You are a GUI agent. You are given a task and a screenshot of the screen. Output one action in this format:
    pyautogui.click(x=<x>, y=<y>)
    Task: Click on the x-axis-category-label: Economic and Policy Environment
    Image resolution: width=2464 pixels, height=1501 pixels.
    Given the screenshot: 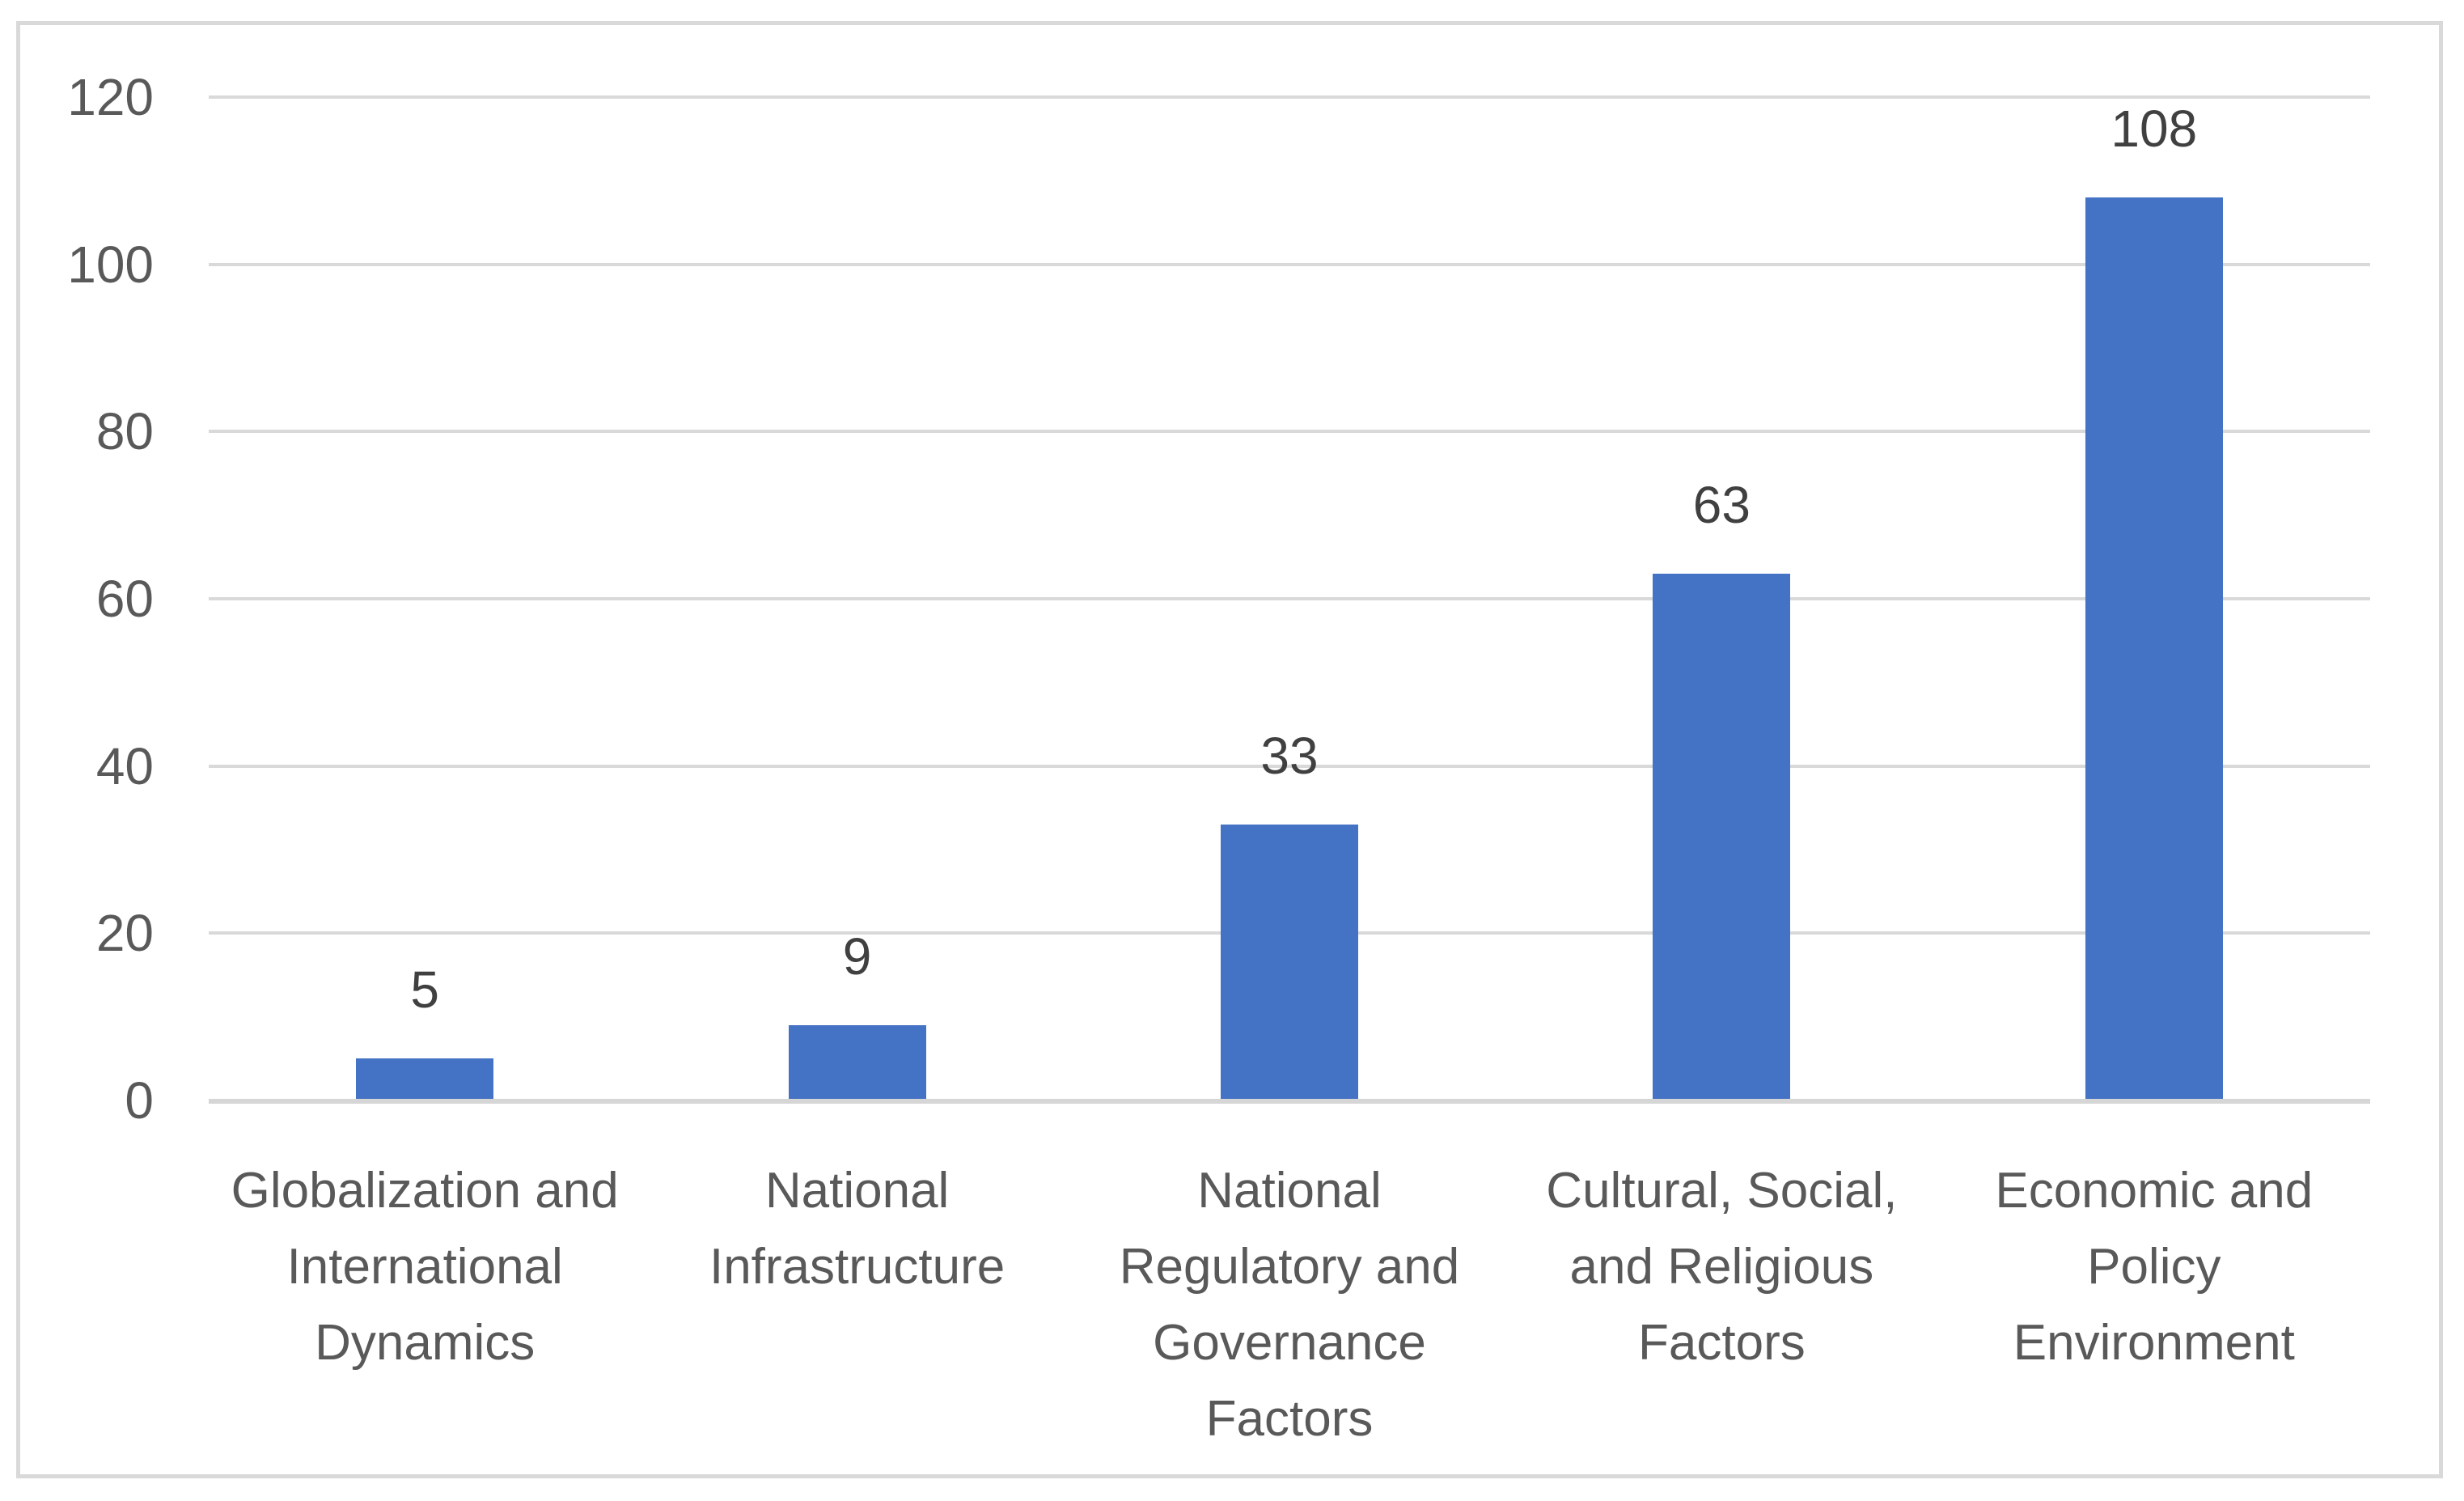 What is the action you would take?
    pyautogui.click(x=2154, y=1267)
    